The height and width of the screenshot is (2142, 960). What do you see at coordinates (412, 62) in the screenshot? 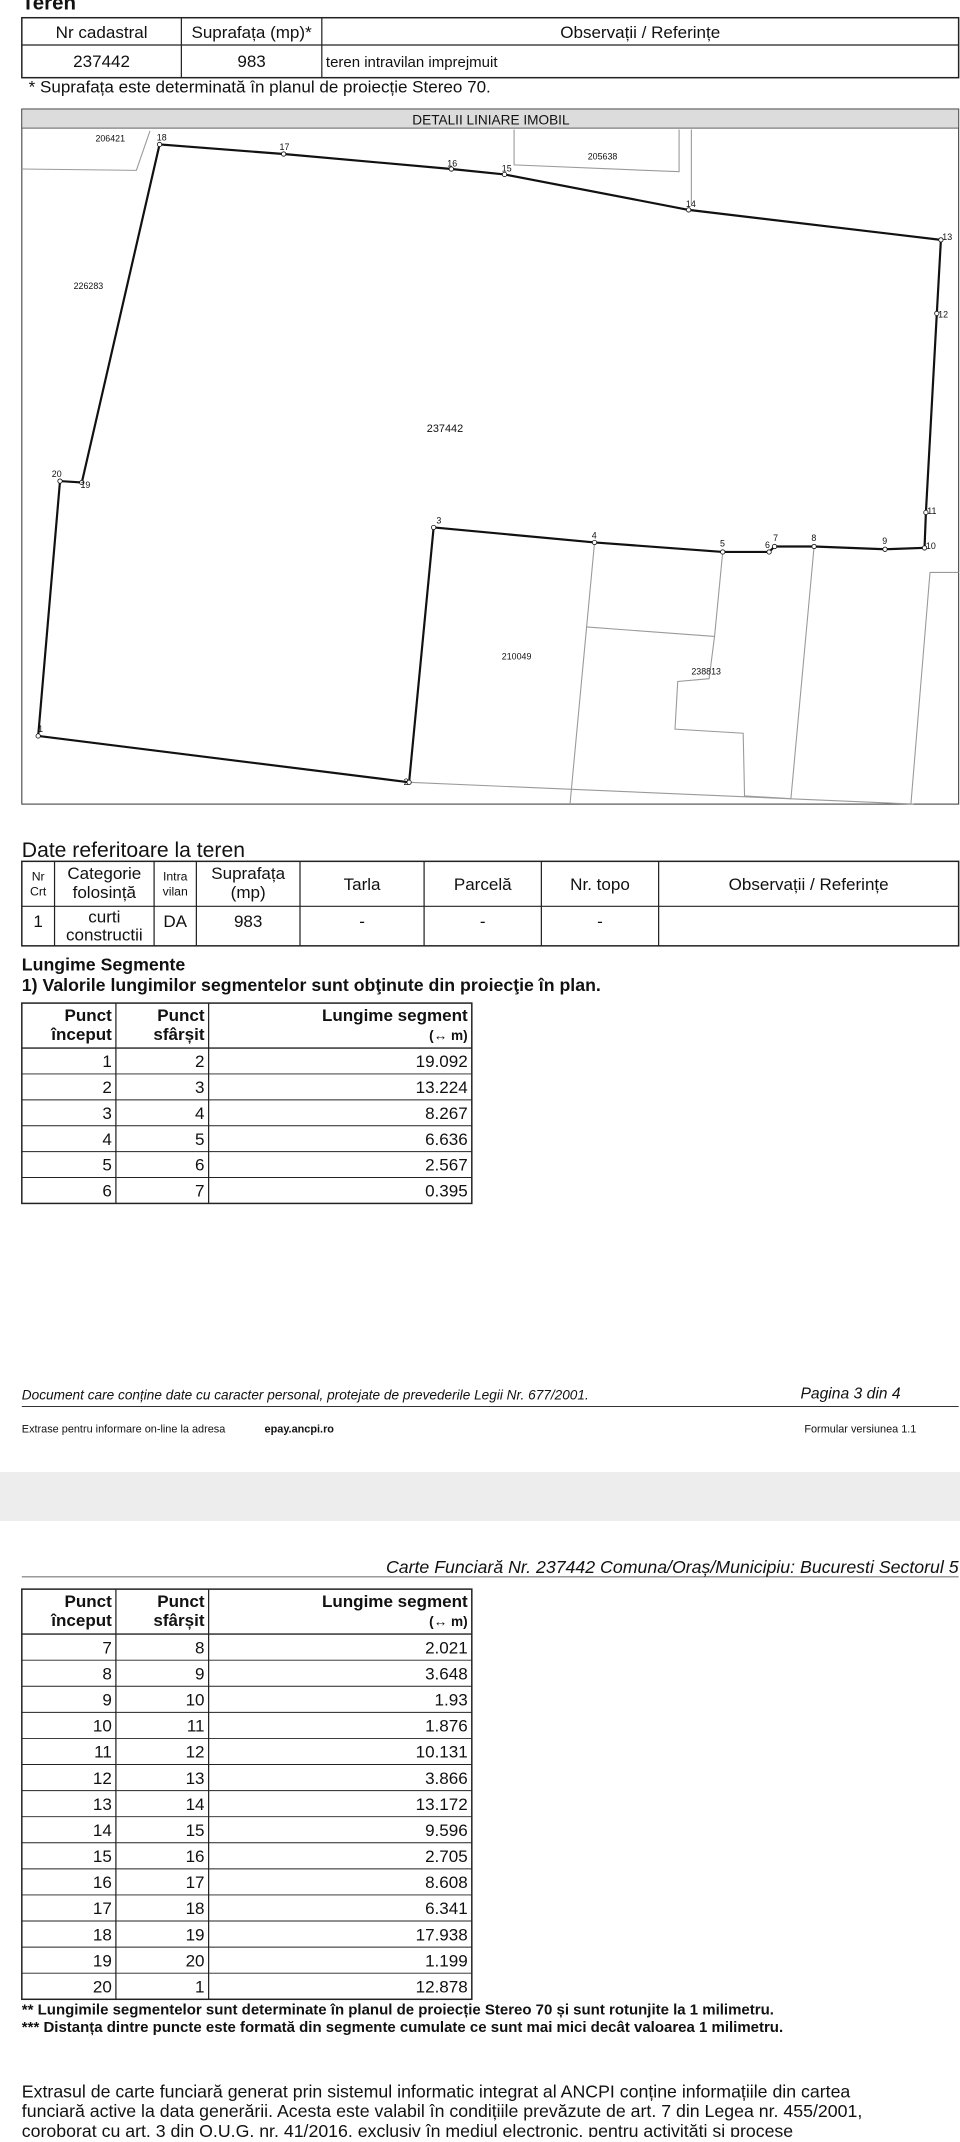
I see `cell: teren intravilan imprejmuit` at bounding box center [412, 62].